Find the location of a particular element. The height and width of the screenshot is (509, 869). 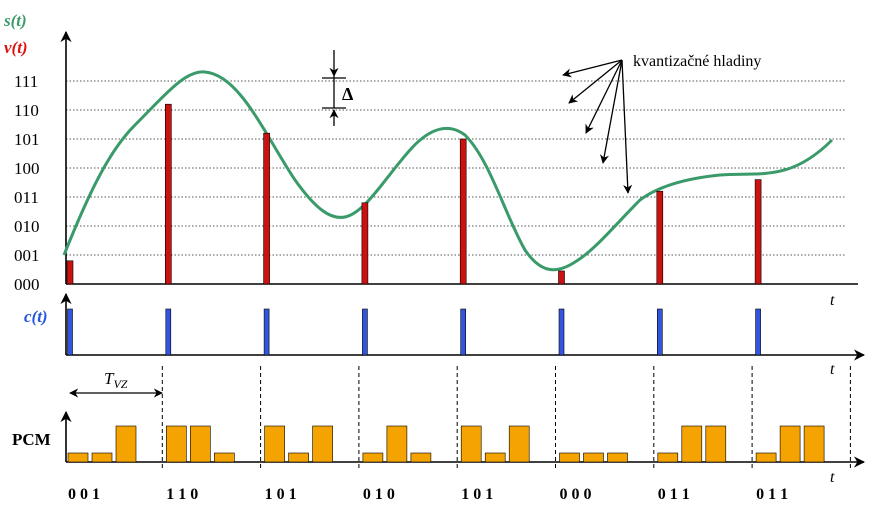

pcm-code: 0 1 0 is located at coordinates (379, 494).